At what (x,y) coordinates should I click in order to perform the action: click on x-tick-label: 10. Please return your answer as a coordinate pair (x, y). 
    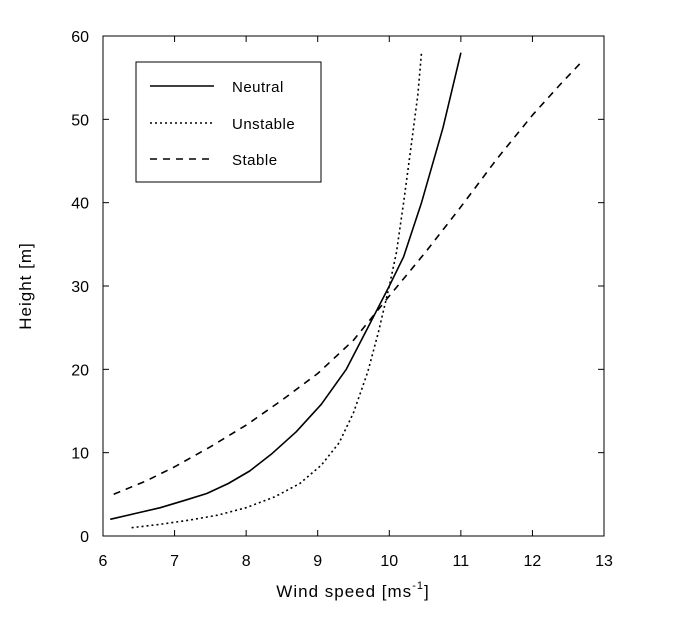
    Looking at the image, I should click on (389, 561).